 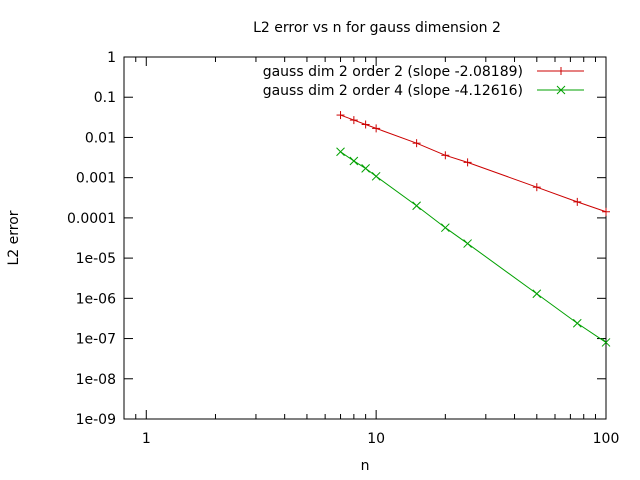 What do you see at coordinates (96, 259) in the screenshot?
I see `y-tick-label: 1e-05` at bounding box center [96, 259].